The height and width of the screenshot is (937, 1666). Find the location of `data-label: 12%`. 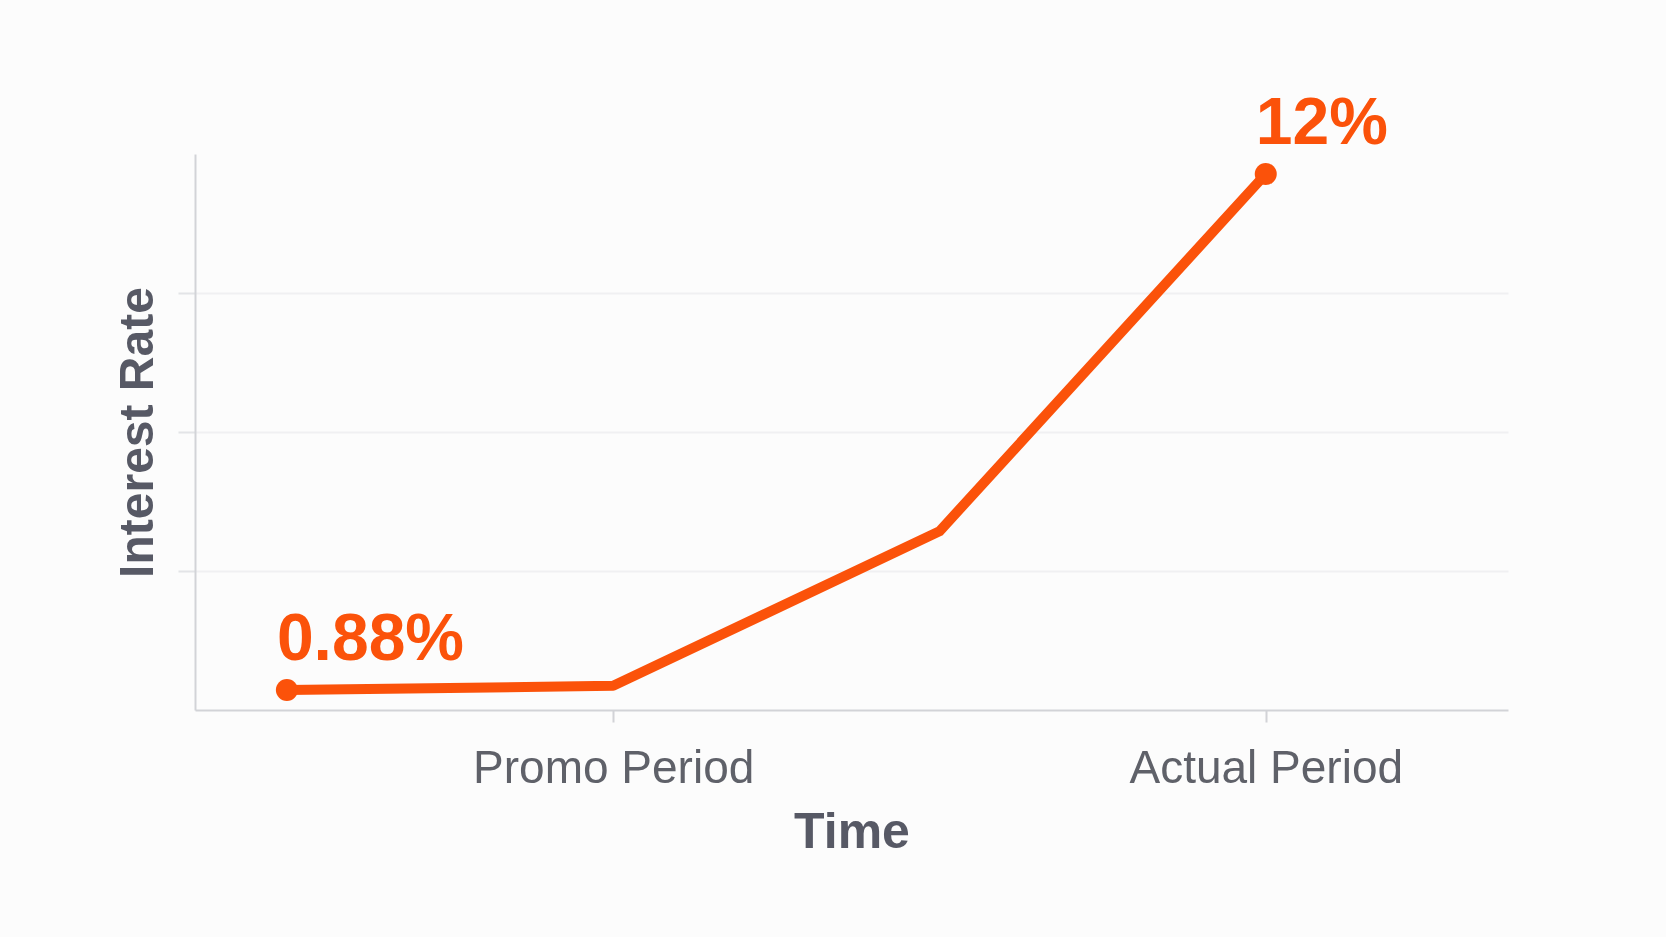

data-label: 12% is located at coordinates (1321, 121).